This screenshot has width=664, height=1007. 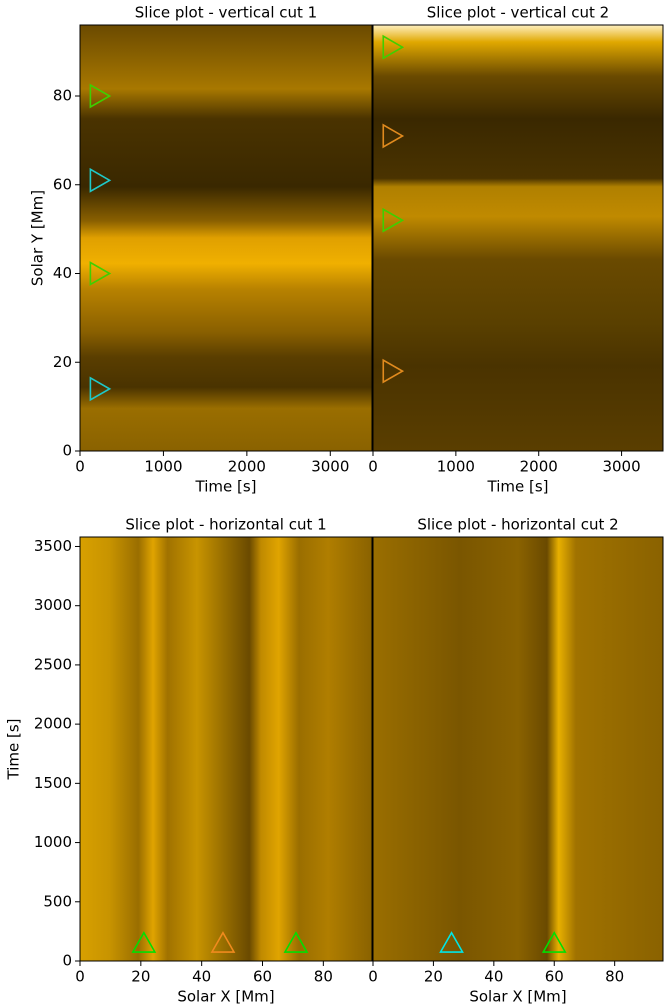 What do you see at coordinates (225, 525) in the screenshot?
I see `panel-title: Slice plot - horizontal cut 1` at bounding box center [225, 525].